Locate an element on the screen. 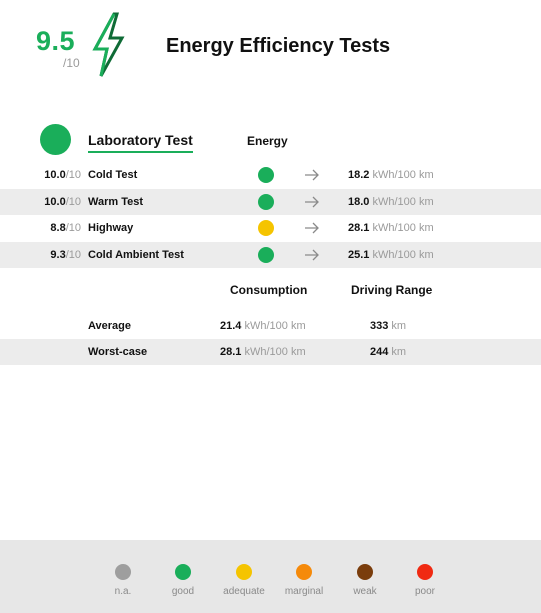 The width and height of the screenshot is (541, 613). legend-item: n.a. is located at coordinates (123, 580).